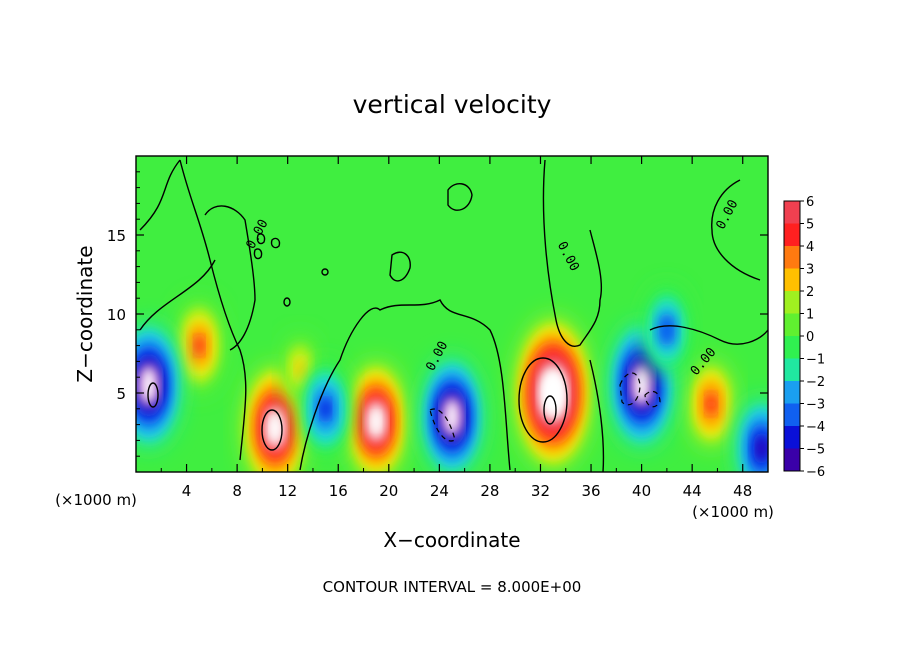  What do you see at coordinates (237, 491) in the screenshot?
I see `x-tick-label: 8` at bounding box center [237, 491].